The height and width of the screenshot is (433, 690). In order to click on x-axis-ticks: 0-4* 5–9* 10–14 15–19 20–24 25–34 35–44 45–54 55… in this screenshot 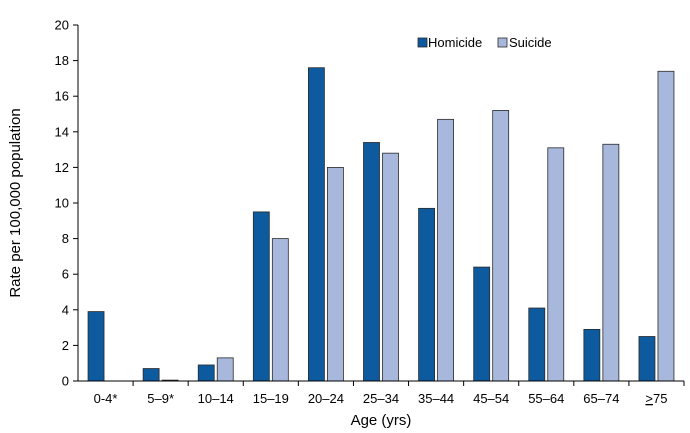, I will do `click(389, 393)`.